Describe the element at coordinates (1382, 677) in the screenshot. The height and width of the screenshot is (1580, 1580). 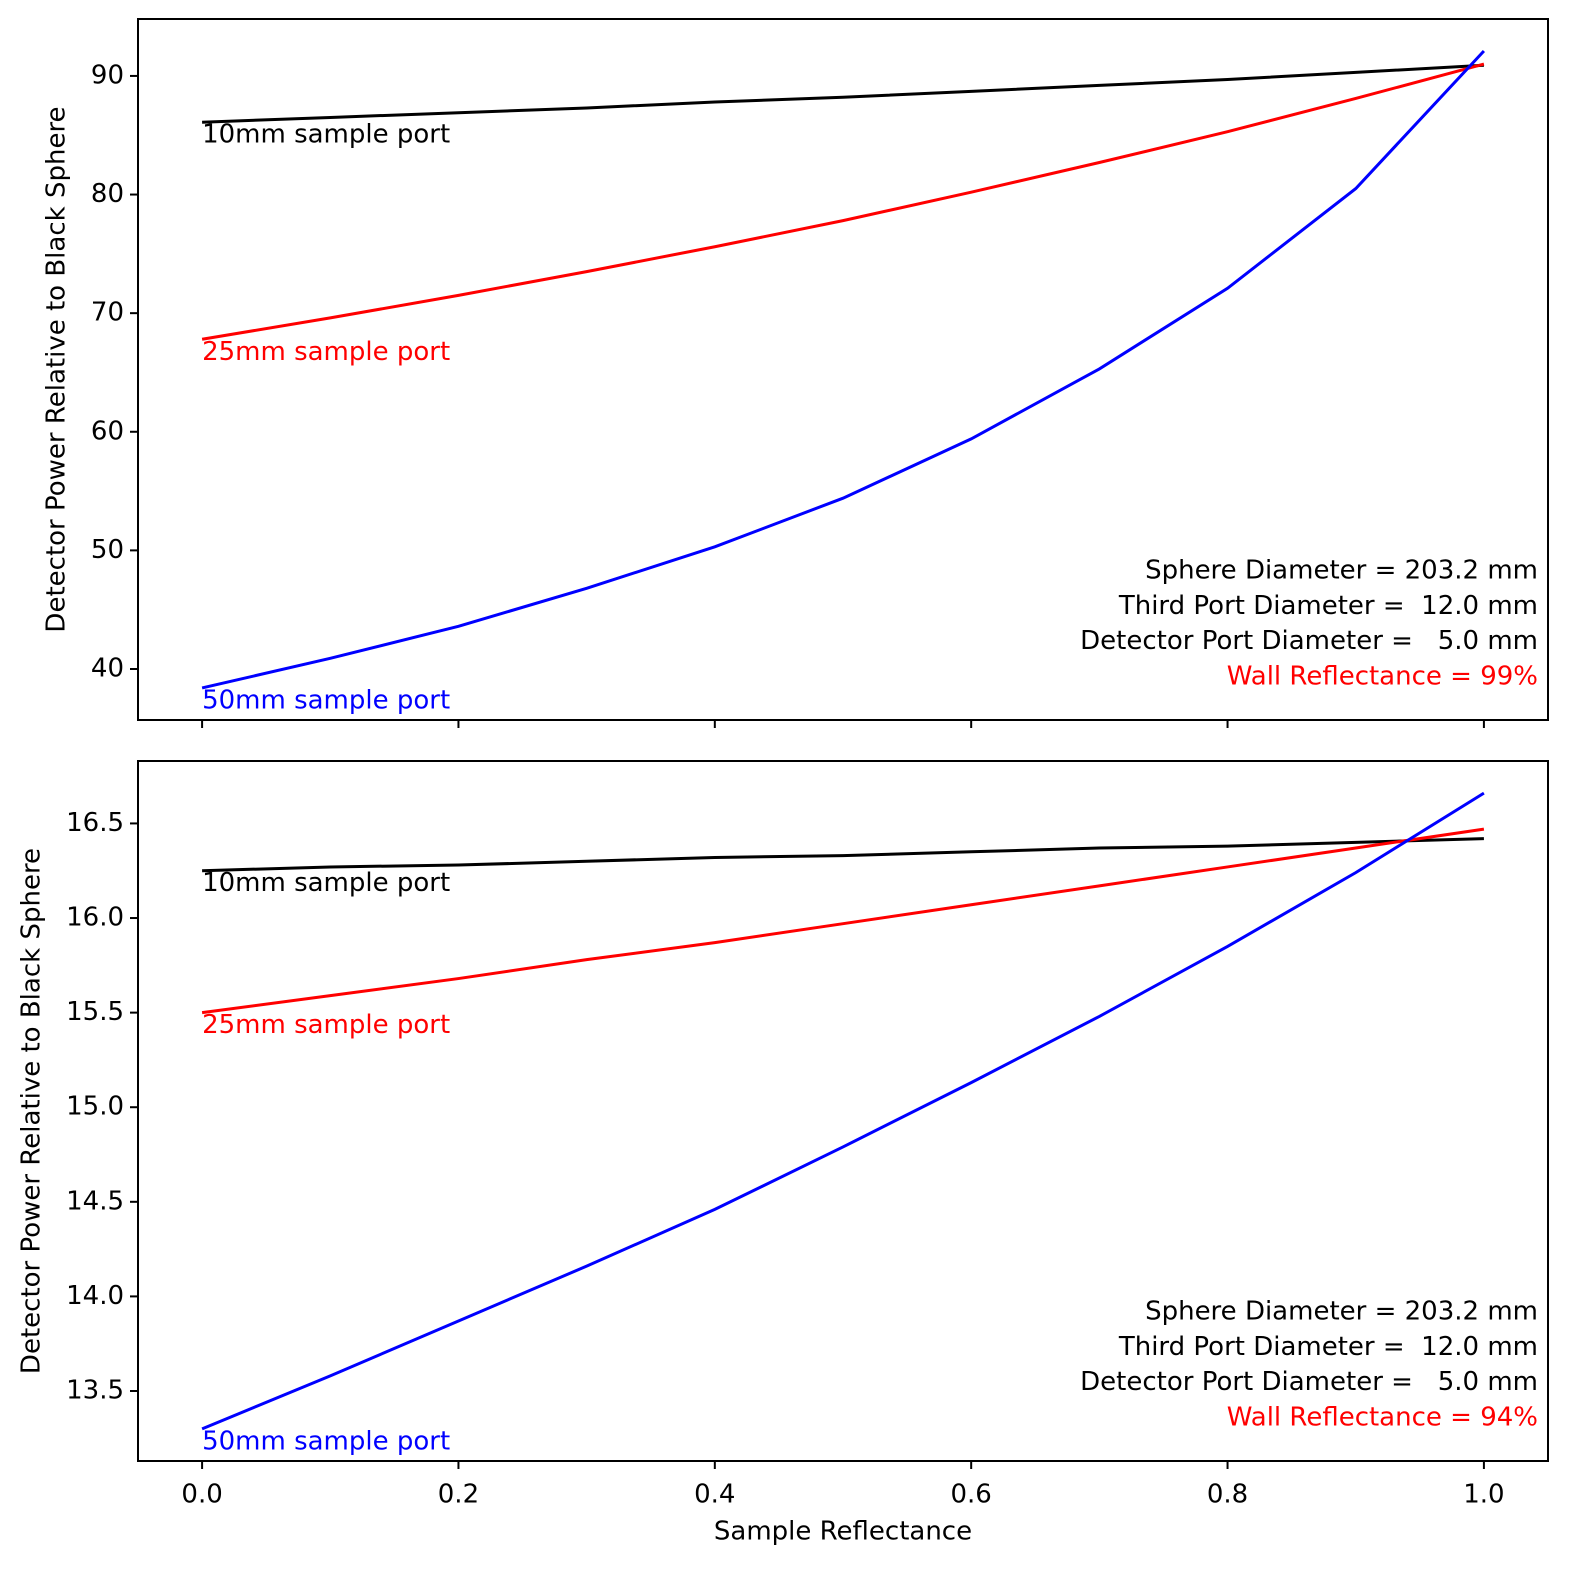
I see `annotation: Wall Reflectance = 99%` at that location.